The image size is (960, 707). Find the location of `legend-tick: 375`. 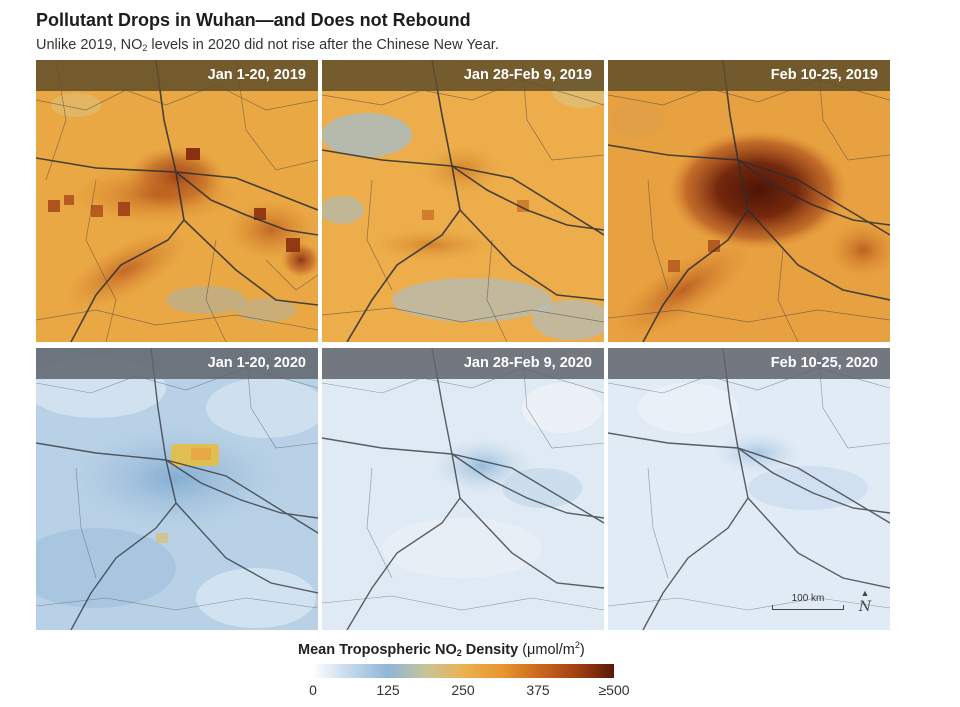

legend-tick: 375 is located at coordinates (538, 690).